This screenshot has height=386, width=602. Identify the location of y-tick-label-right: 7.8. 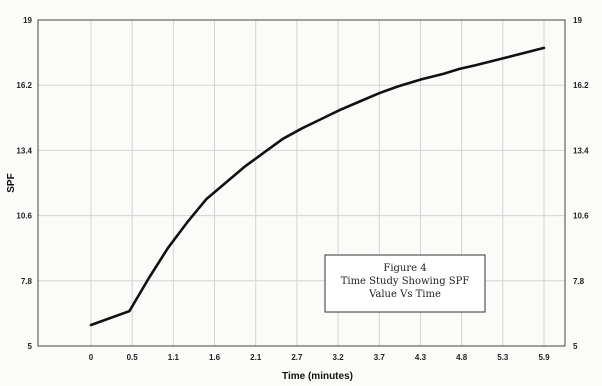
(579, 281).